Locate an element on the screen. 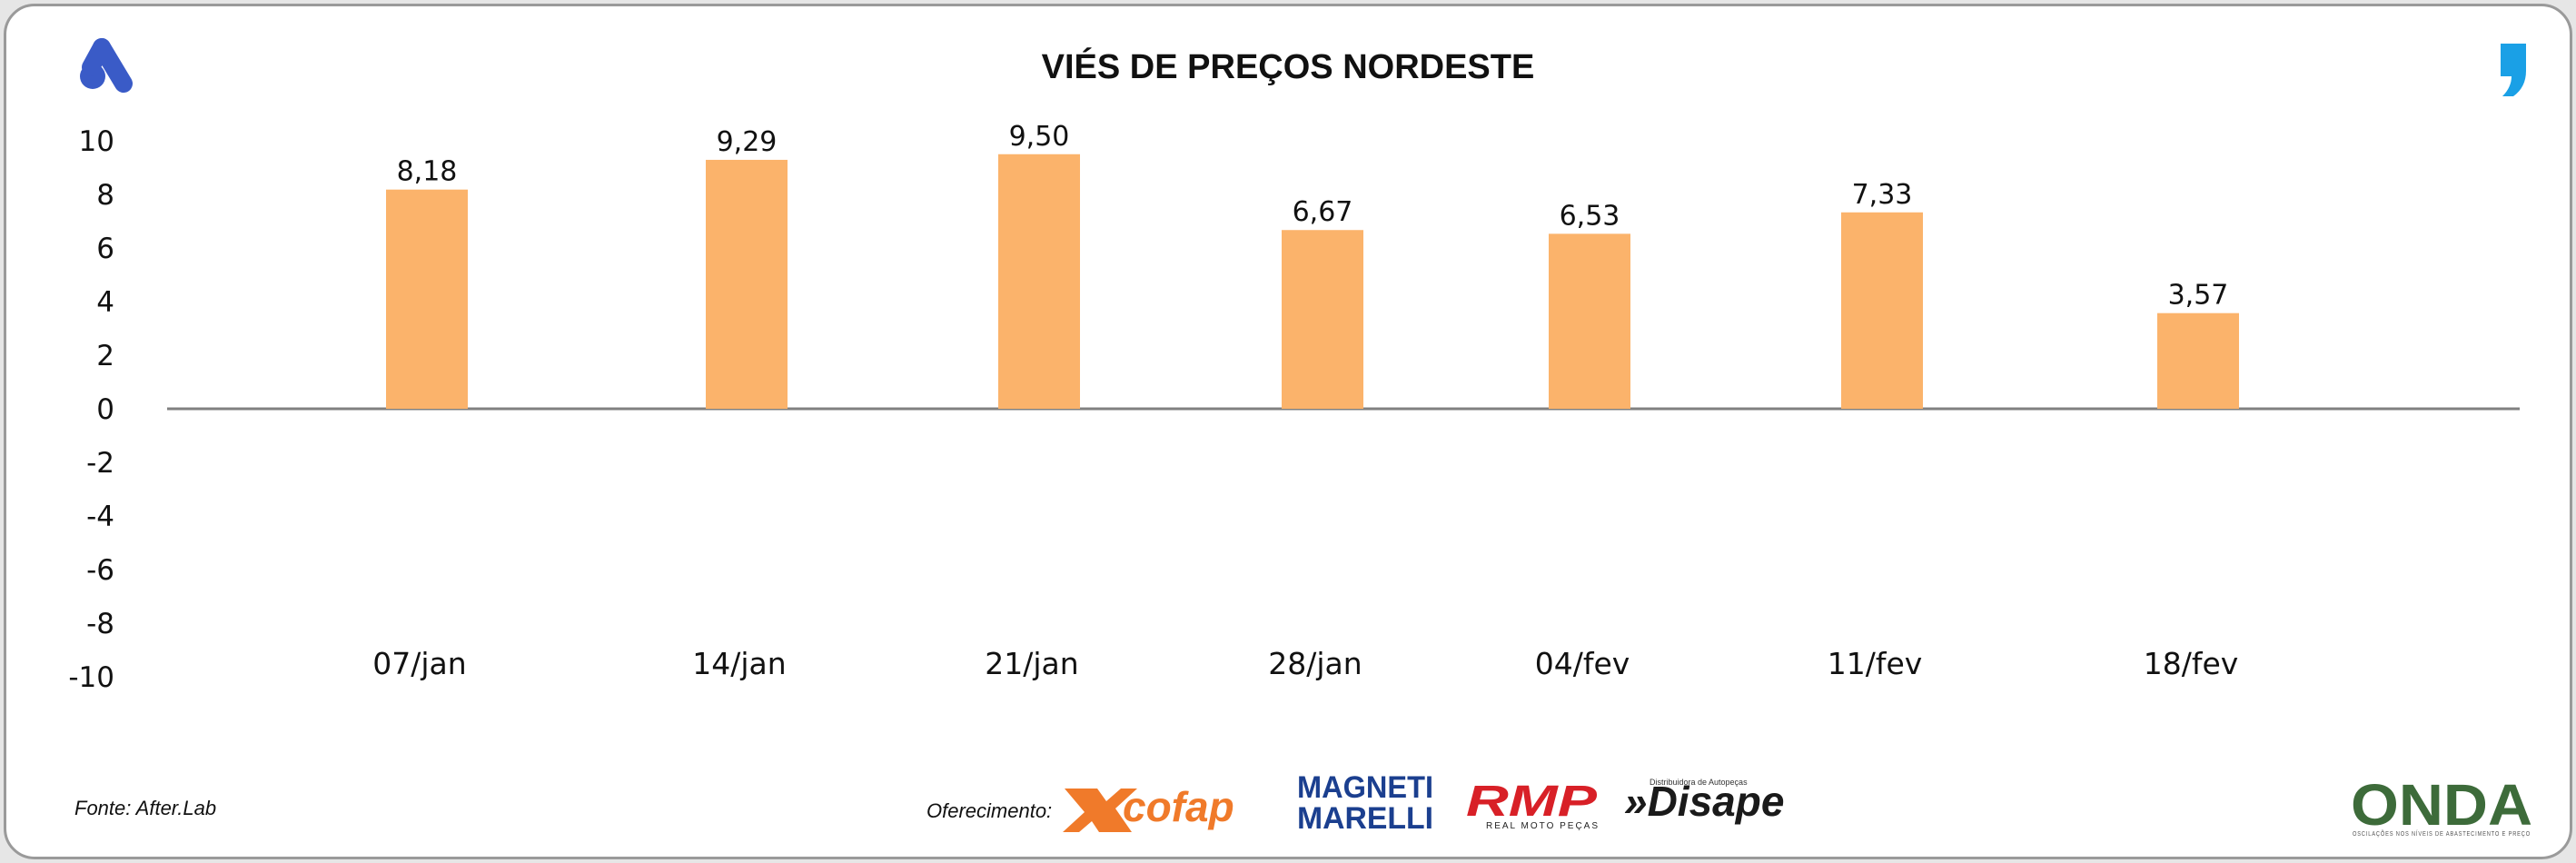  magneti-marelli-logo: MAGNETI MARELLI is located at coordinates (1365, 803).